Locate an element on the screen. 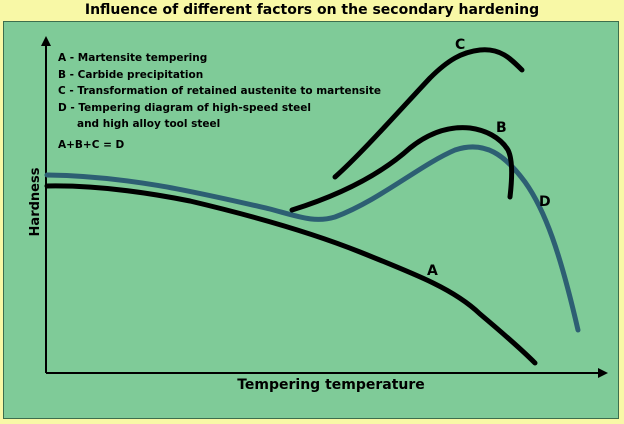  y-axis-label: Hardness is located at coordinates (35, 201).